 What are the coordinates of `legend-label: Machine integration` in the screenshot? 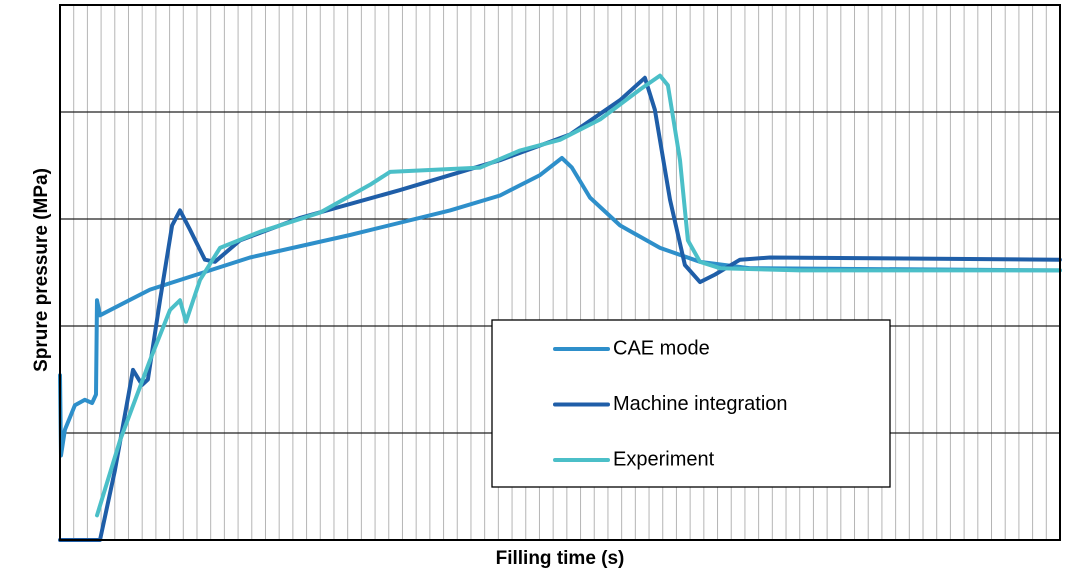 It's located at (700, 404).